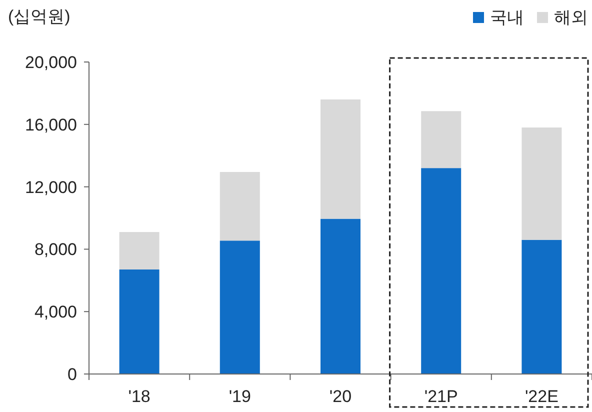 The image size is (592, 412). I want to click on y-tick-label: 20,000, so click(51, 62).